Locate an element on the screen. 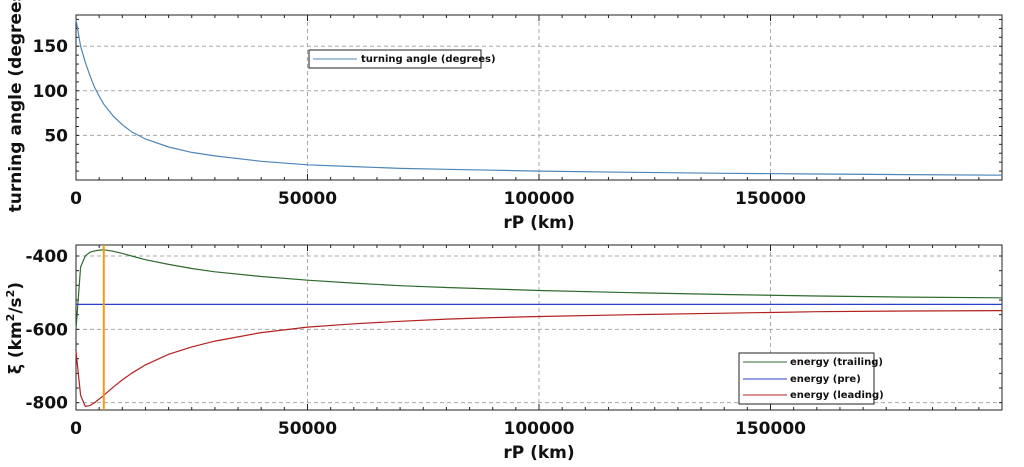 This screenshot has height=467, width=1024. y-tick-labels: -400 -600 -800 is located at coordinates (46, 330).